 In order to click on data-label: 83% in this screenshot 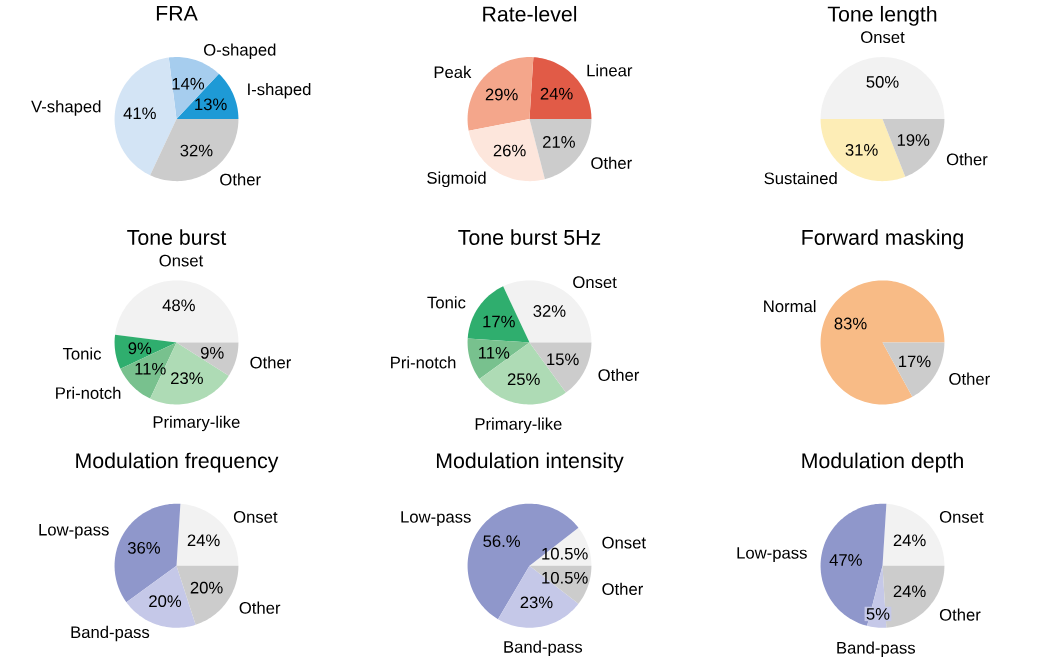, I will do `click(850, 323)`.